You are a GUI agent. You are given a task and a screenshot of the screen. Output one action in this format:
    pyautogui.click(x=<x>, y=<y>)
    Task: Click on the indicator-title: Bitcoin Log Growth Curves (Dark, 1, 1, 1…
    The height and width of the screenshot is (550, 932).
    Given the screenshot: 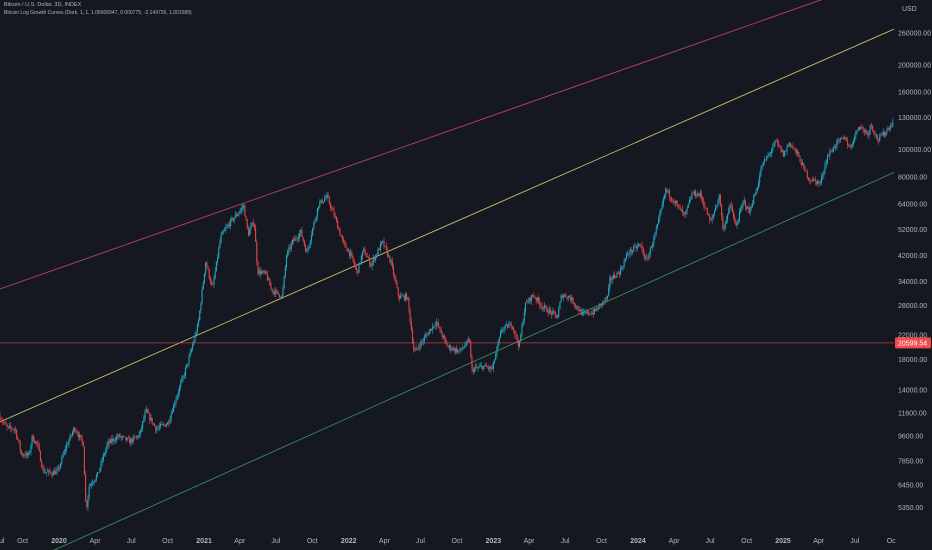 What is the action you would take?
    pyautogui.click(x=98, y=13)
    